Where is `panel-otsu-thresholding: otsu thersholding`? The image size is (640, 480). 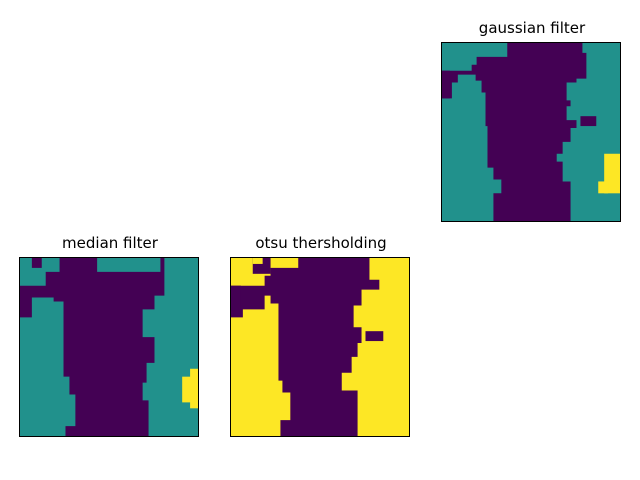 panel-otsu-thresholding: otsu thersholding is located at coordinates (321, 336).